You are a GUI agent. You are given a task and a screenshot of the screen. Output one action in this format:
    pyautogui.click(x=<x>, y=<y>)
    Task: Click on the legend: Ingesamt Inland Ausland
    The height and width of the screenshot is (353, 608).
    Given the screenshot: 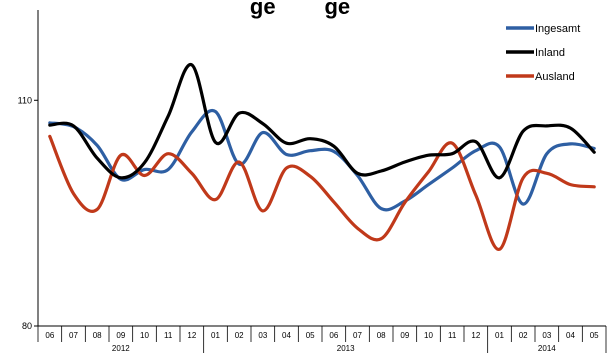 What is the action you would take?
    pyautogui.click(x=543, y=53)
    